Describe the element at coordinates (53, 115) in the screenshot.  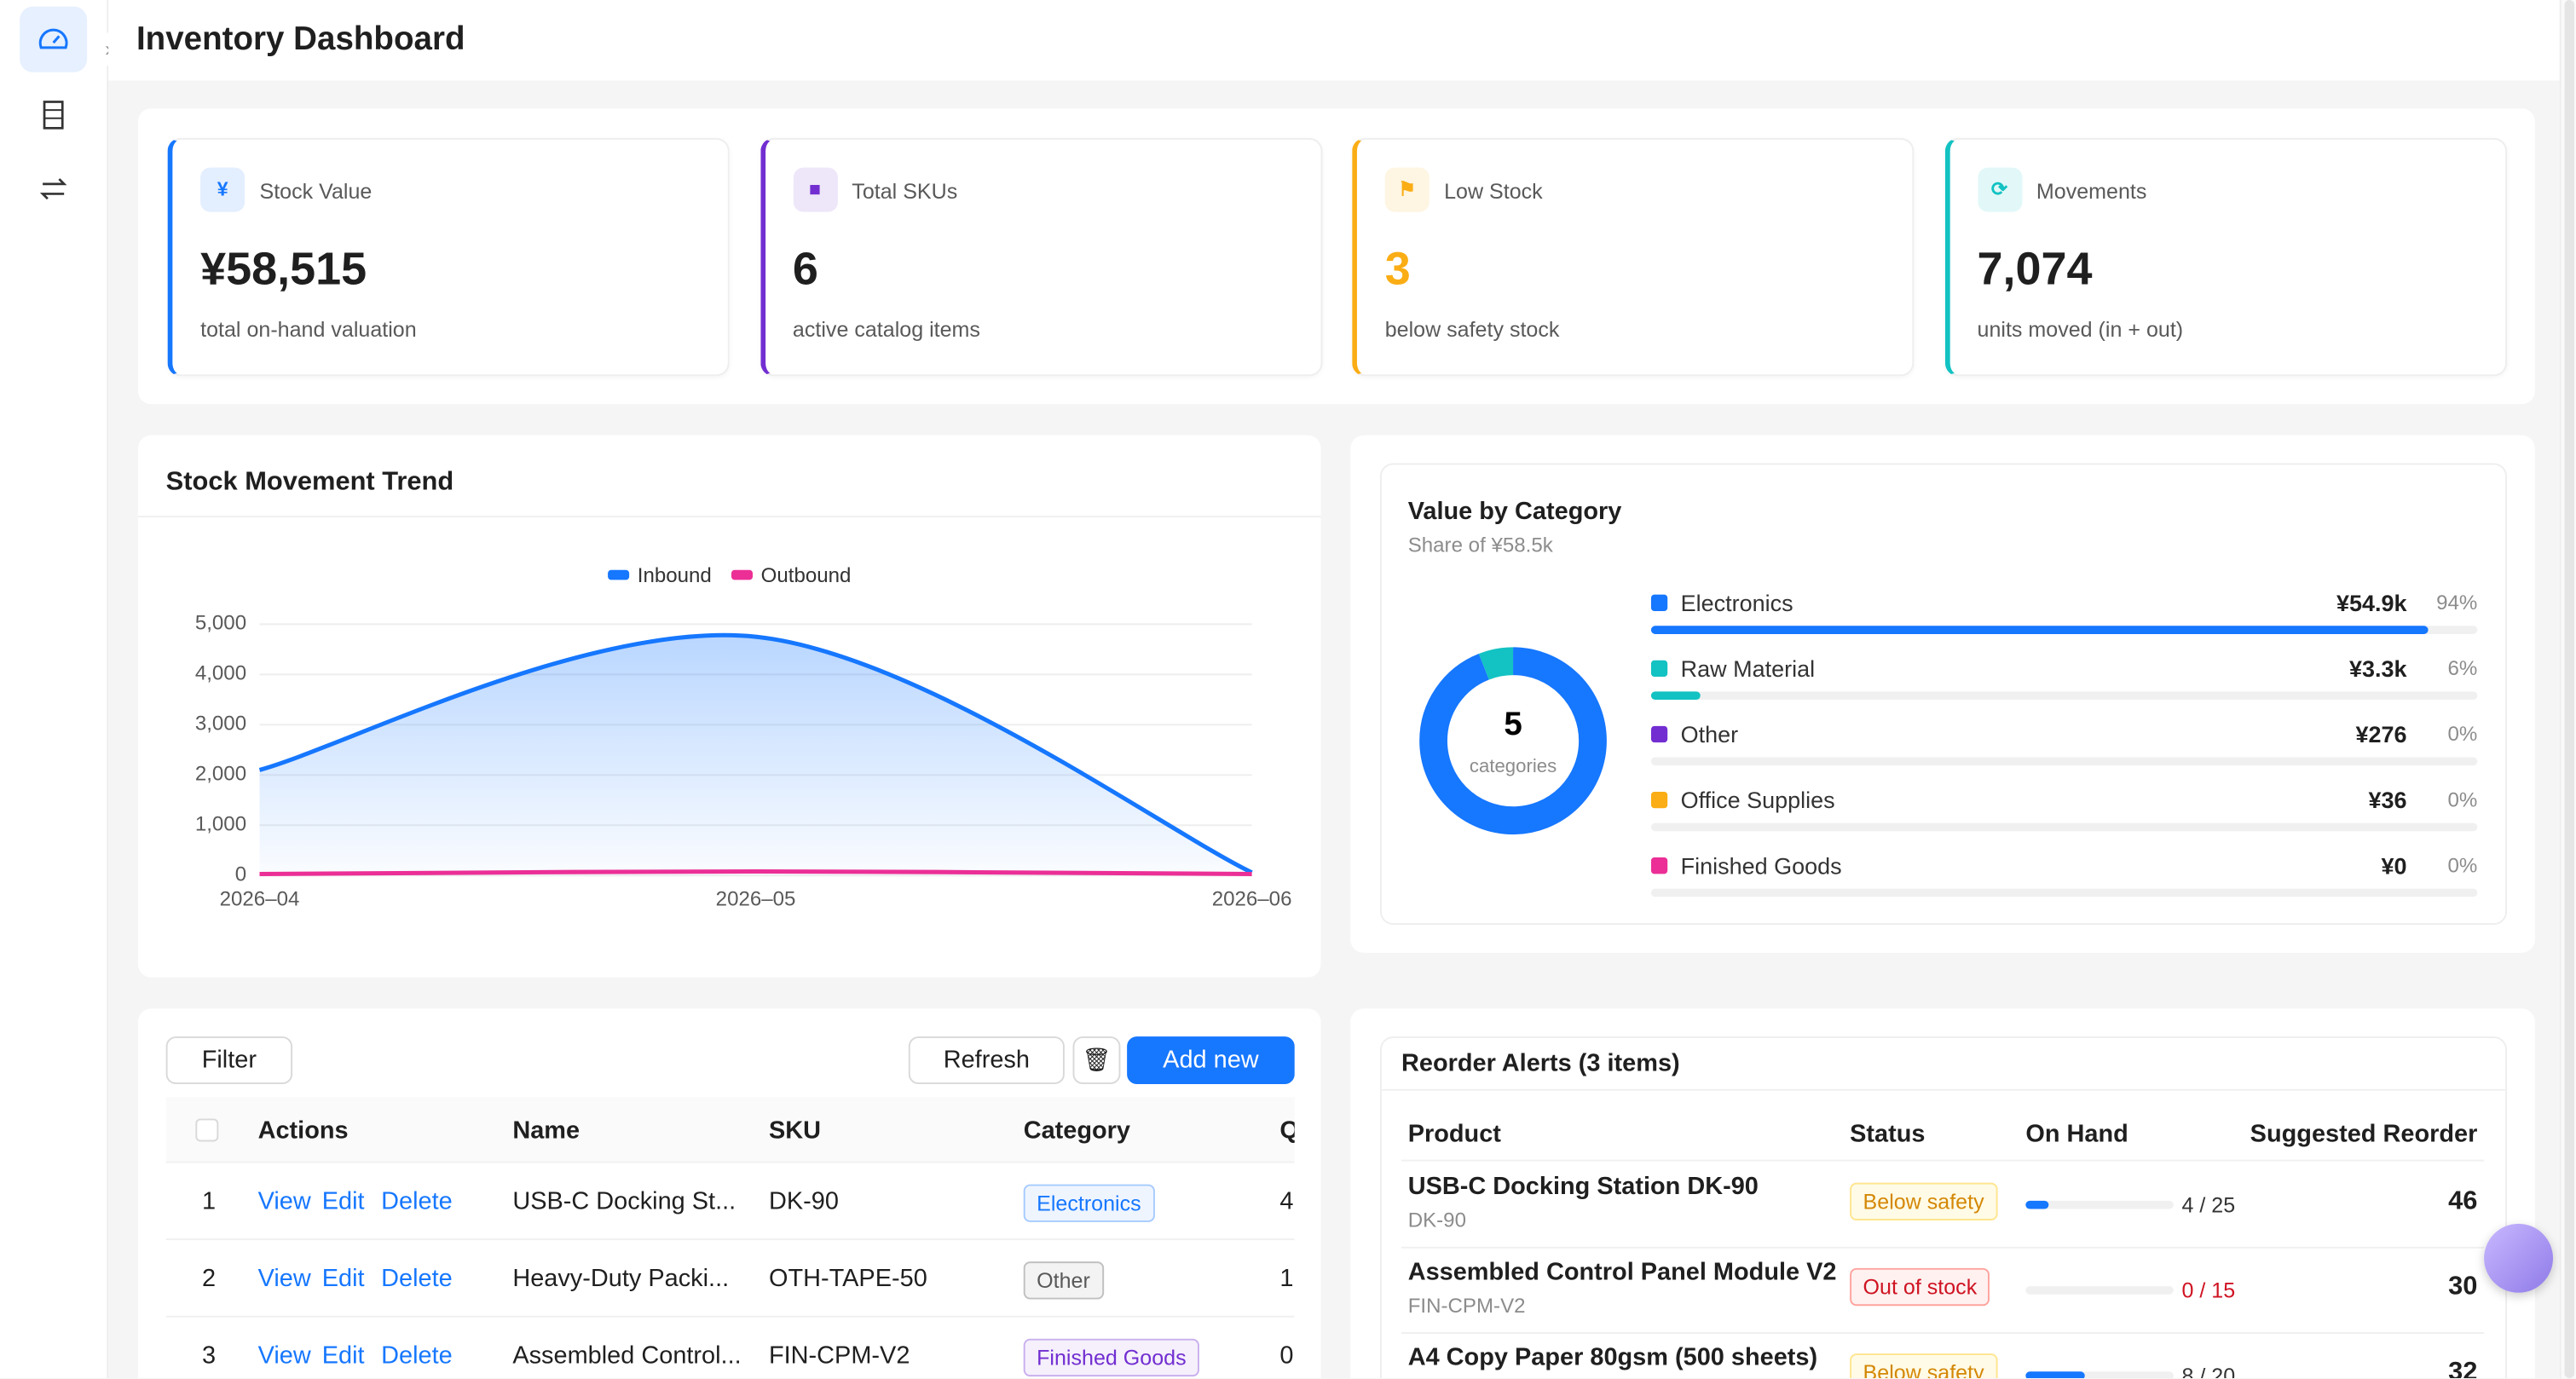
I see `nav-inventory` at that location.